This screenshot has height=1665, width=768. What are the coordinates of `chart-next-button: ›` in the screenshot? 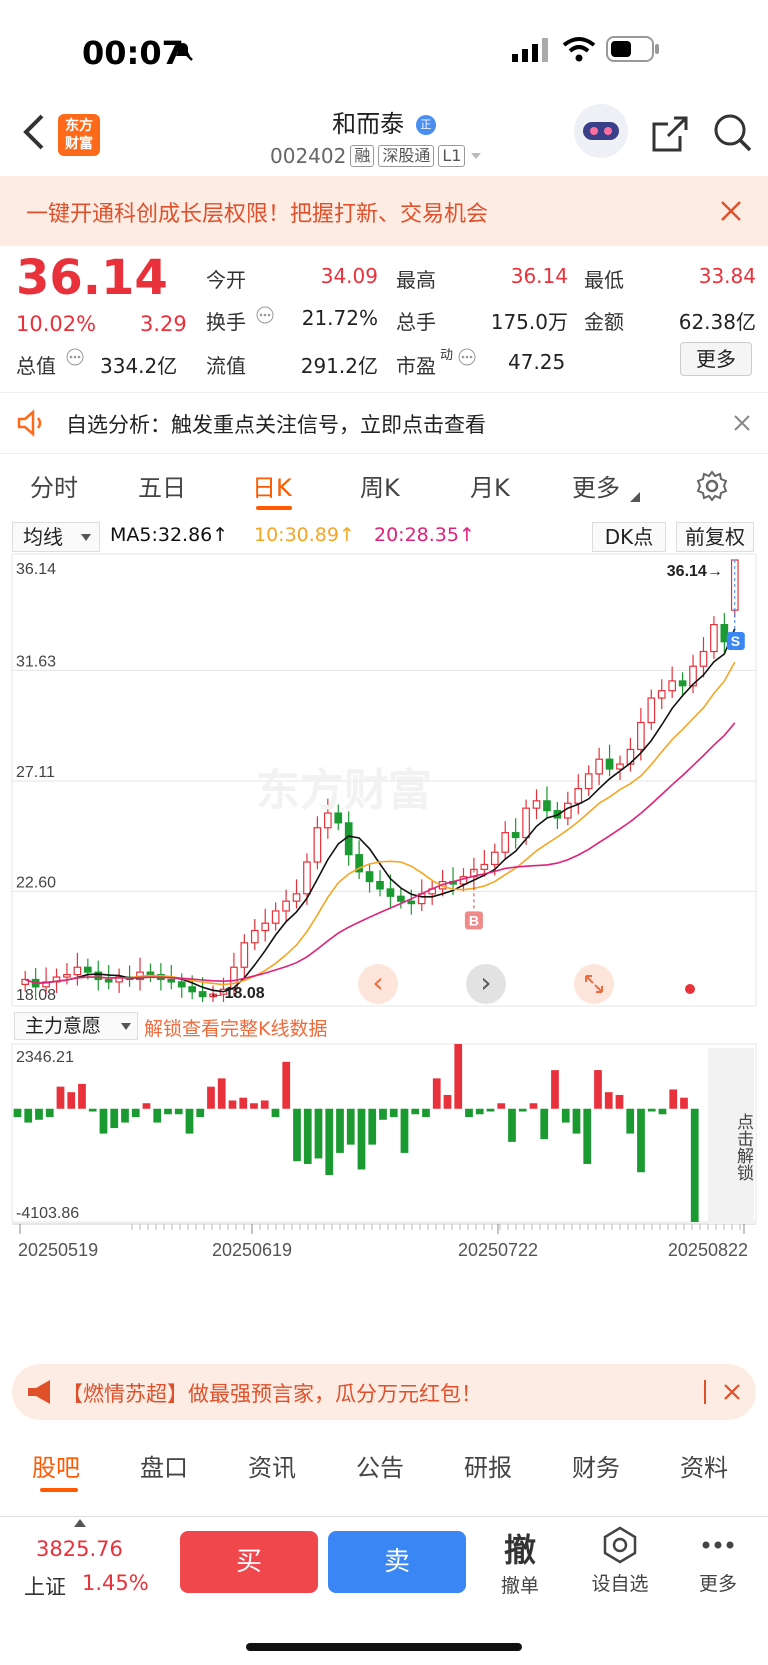 It's located at (486, 984).